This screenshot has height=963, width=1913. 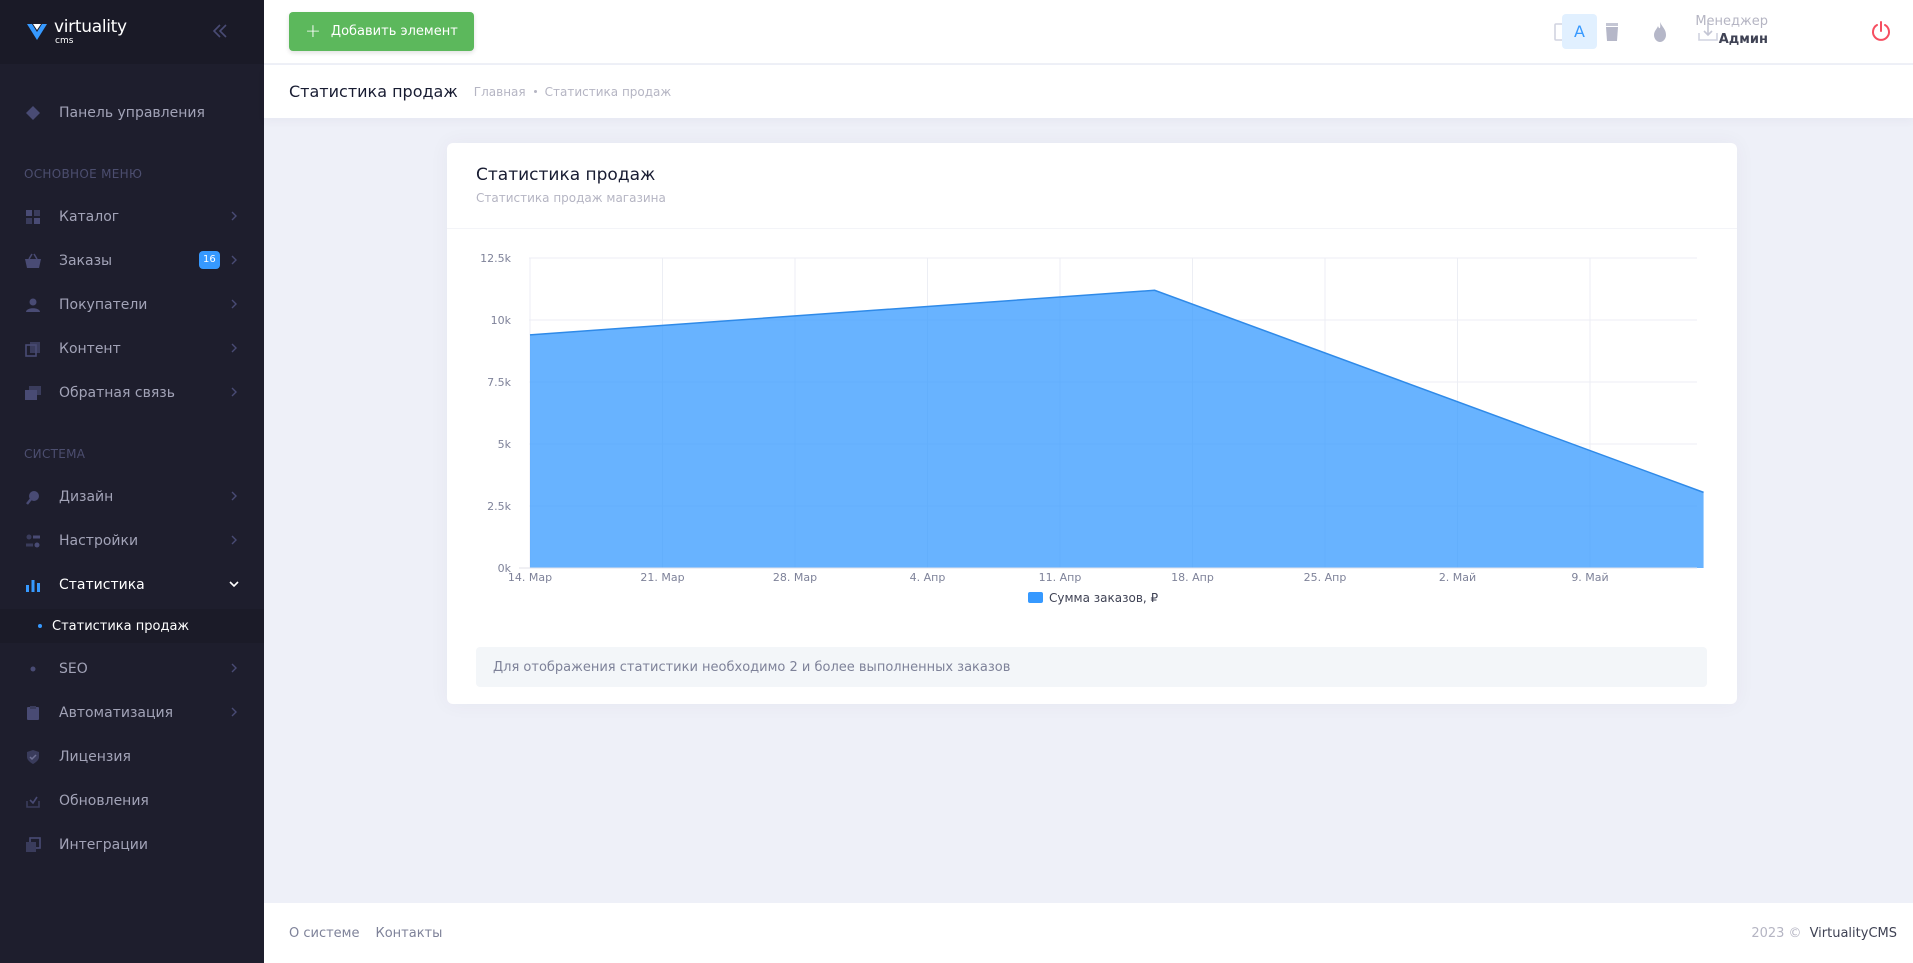 I want to click on collapse-sidebar-button, so click(x=220, y=31).